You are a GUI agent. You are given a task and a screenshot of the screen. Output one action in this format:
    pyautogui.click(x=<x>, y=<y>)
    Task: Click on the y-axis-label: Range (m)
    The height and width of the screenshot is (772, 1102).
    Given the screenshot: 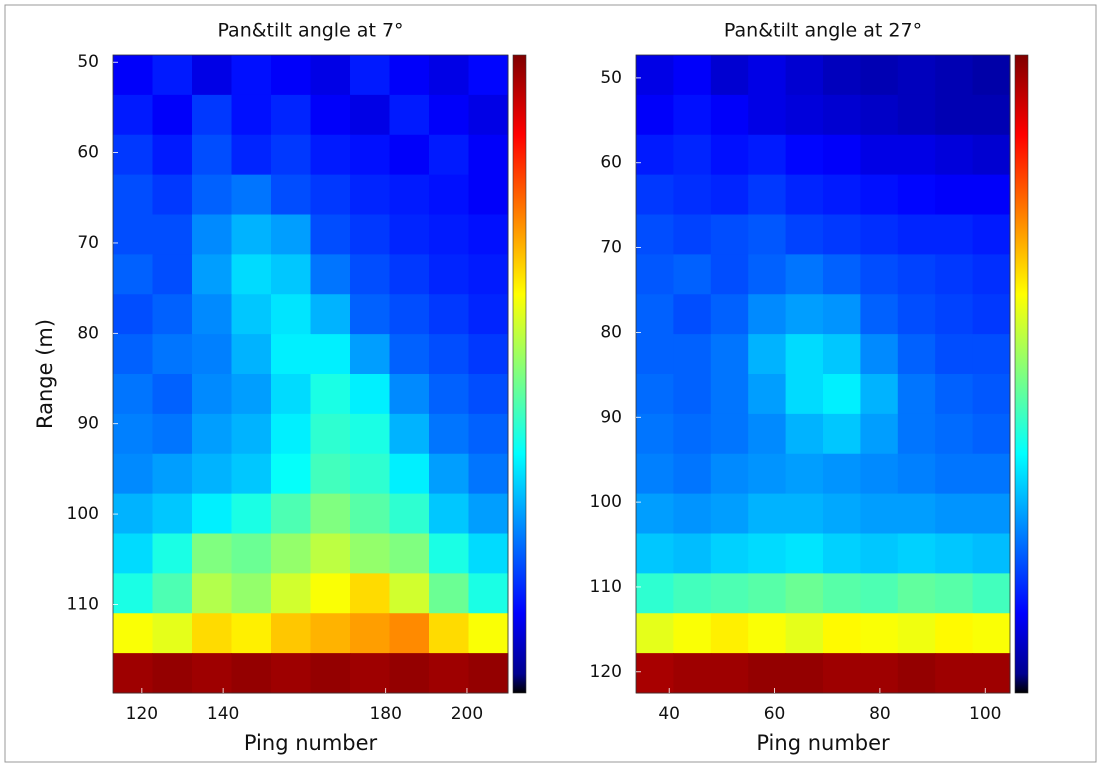 What is the action you would take?
    pyautogui.click(x=45, y=374)
    